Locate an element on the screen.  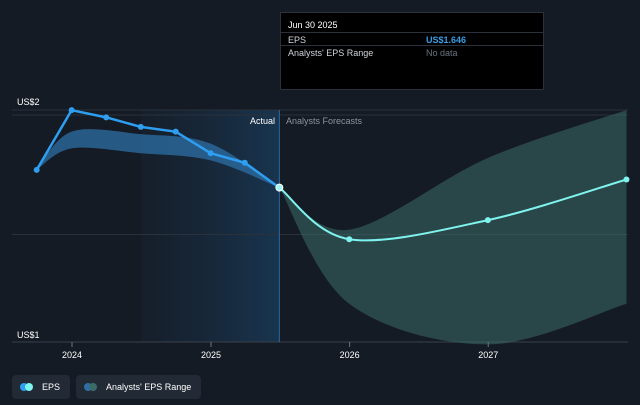
y-axis-label-bottom: US$1 is located at coordinates (28, 335).